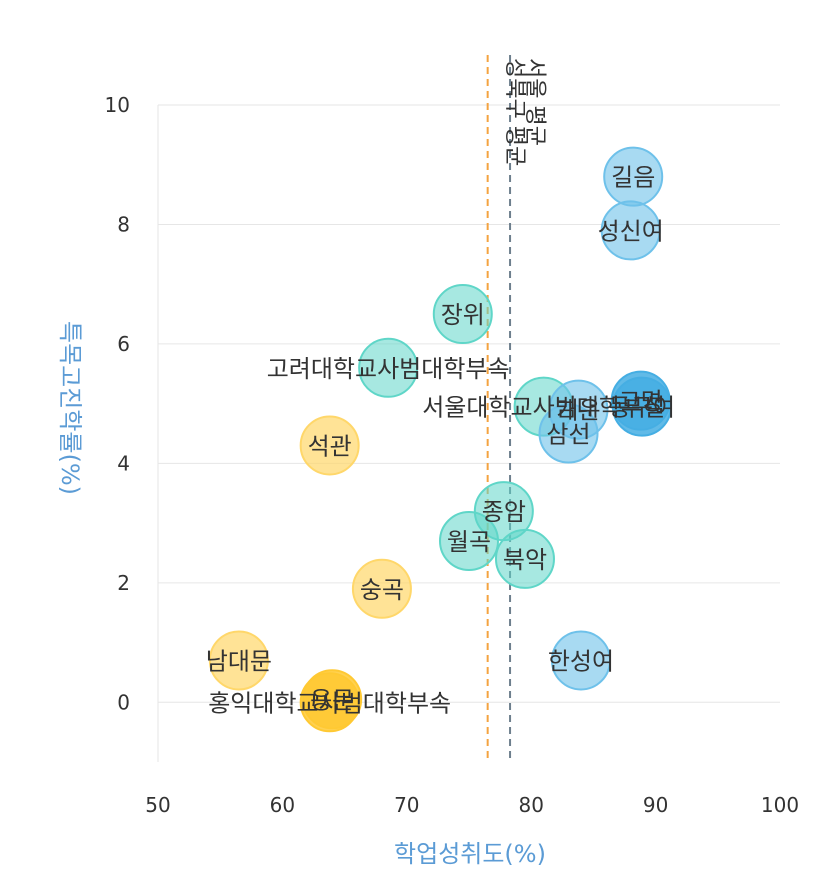 The image size is (827, 892). Describe the element at coordinates (123, 583) in the screenshot. I see `y-tick-label: 2` at that location.